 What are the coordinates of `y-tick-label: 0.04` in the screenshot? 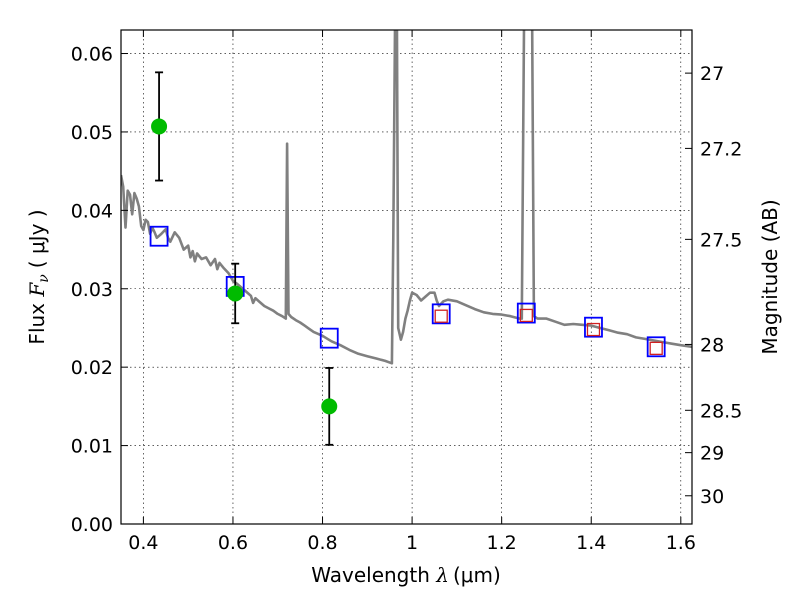 It's located at (92, 211).